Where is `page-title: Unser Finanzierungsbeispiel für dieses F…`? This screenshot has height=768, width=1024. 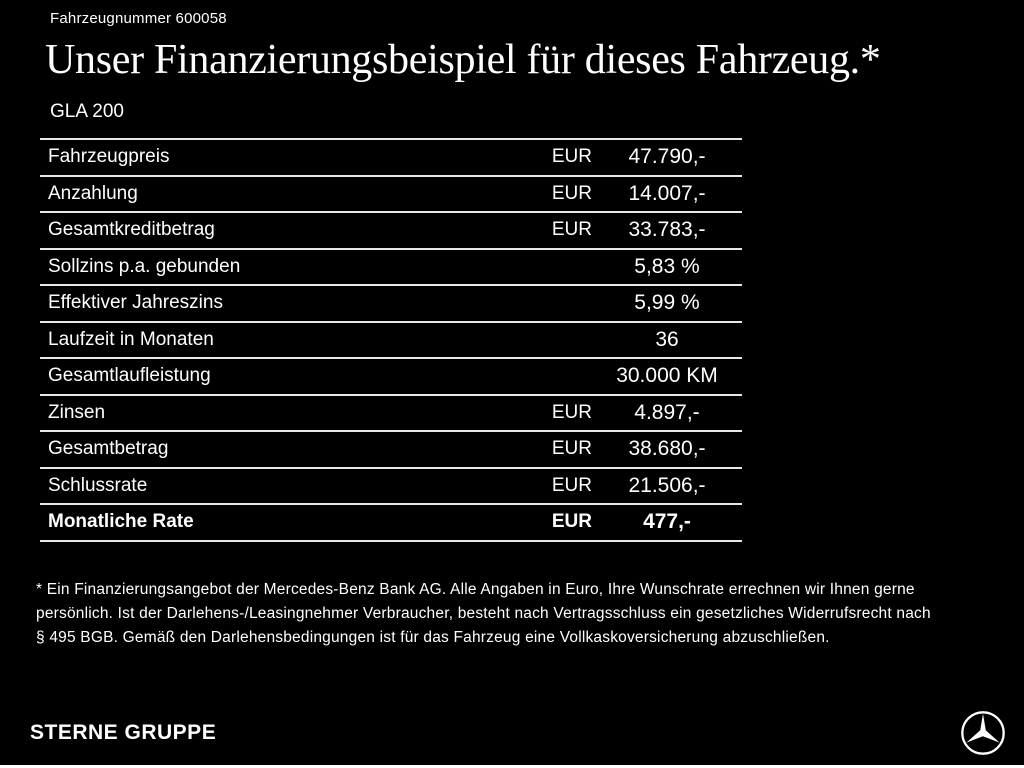 page-title: Unser Finanzierungsbeispiel für dieses F… is located at coordinates (463, 60).